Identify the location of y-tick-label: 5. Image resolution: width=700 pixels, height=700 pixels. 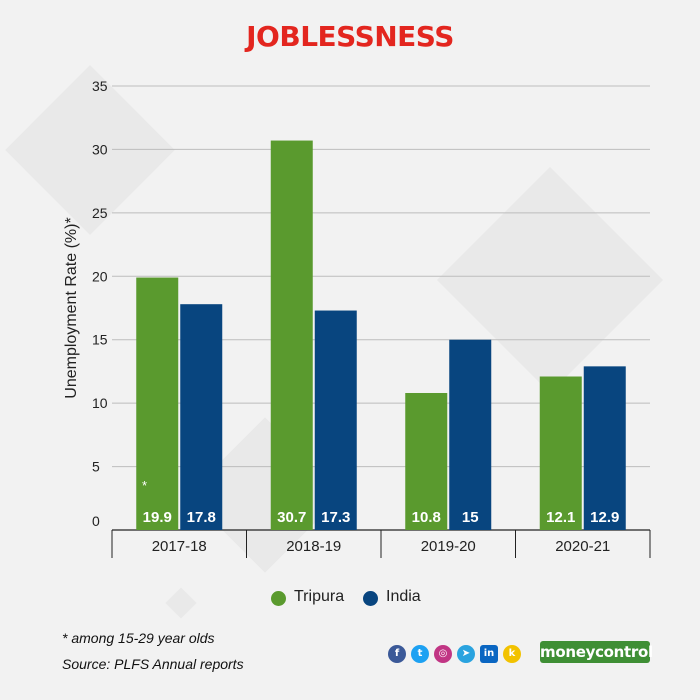
(96, 467).